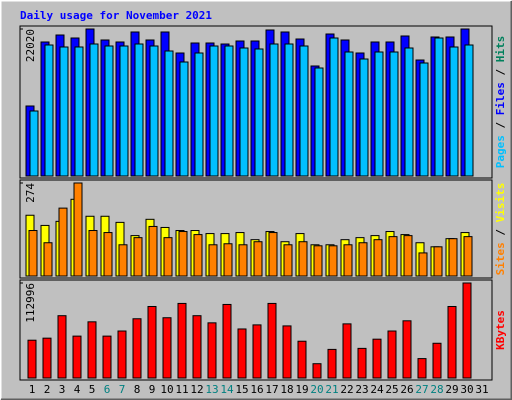  Describe the element at coordinates (107, 389) in the screenshot. I see `x-tick-label: 6` at that location.